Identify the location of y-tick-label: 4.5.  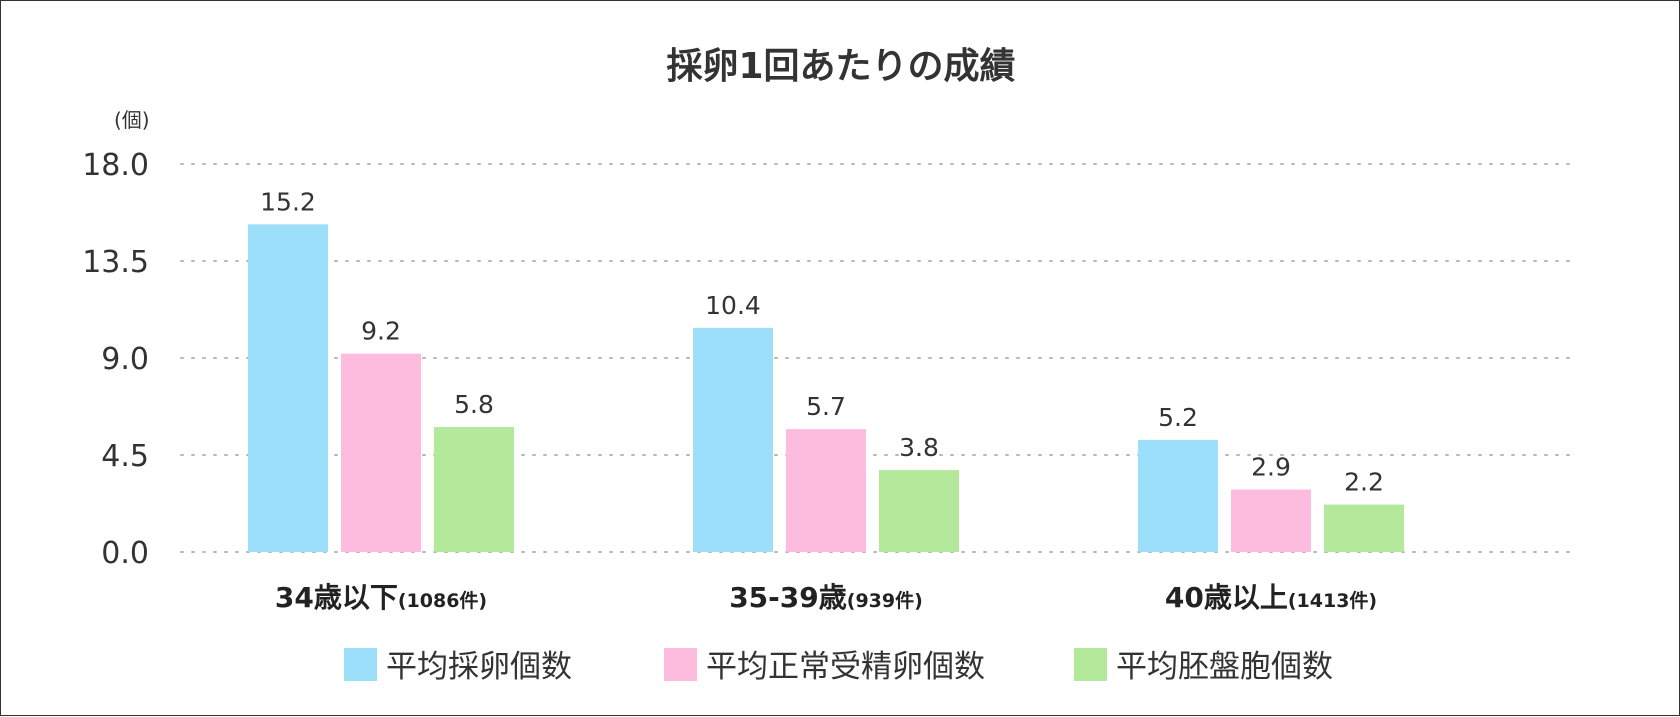
(125, 456).